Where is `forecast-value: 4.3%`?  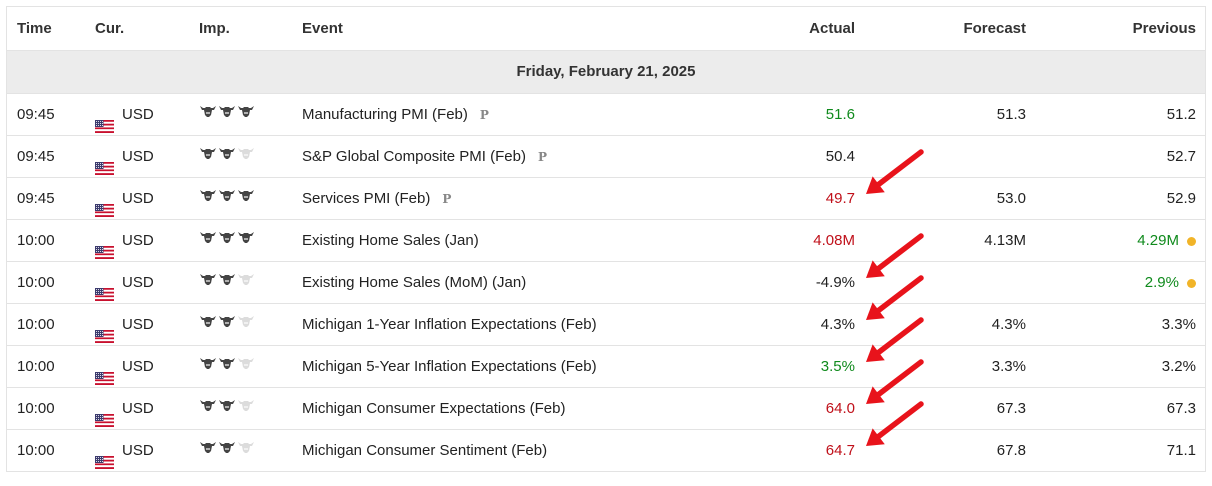 forecast-value: 4.3% is located at coordinates (1008, 324).